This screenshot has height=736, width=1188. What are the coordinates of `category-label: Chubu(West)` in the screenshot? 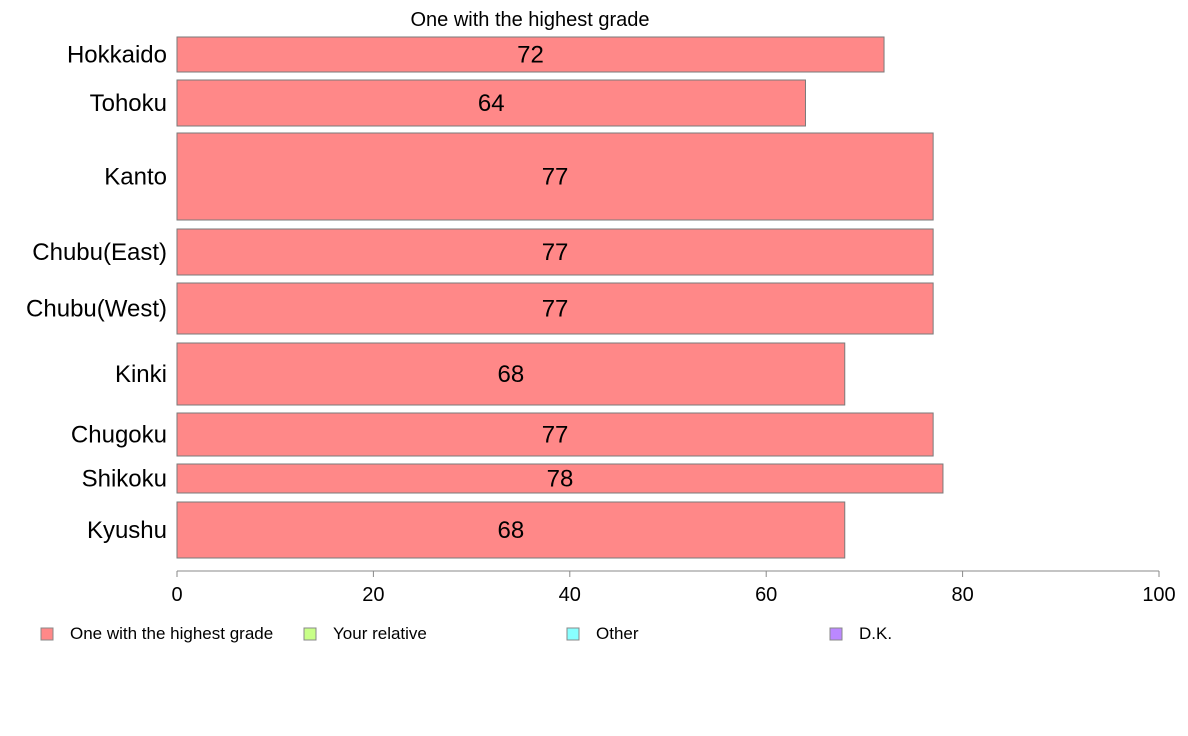 It's located at (96, 309).